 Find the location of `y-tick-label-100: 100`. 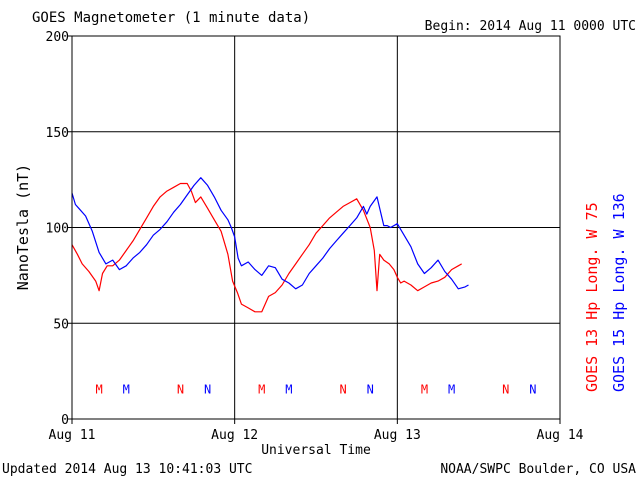

y-tick-label-100: 100 is located at coordinates (57, 229).